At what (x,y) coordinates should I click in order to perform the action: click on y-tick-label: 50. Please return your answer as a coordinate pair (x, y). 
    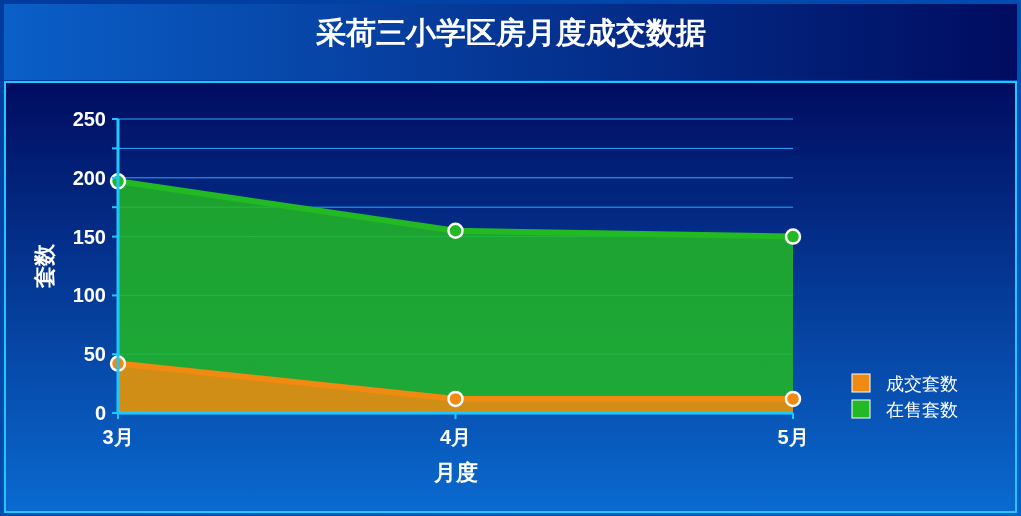
    Looking at the image, I should click on (94, 354).